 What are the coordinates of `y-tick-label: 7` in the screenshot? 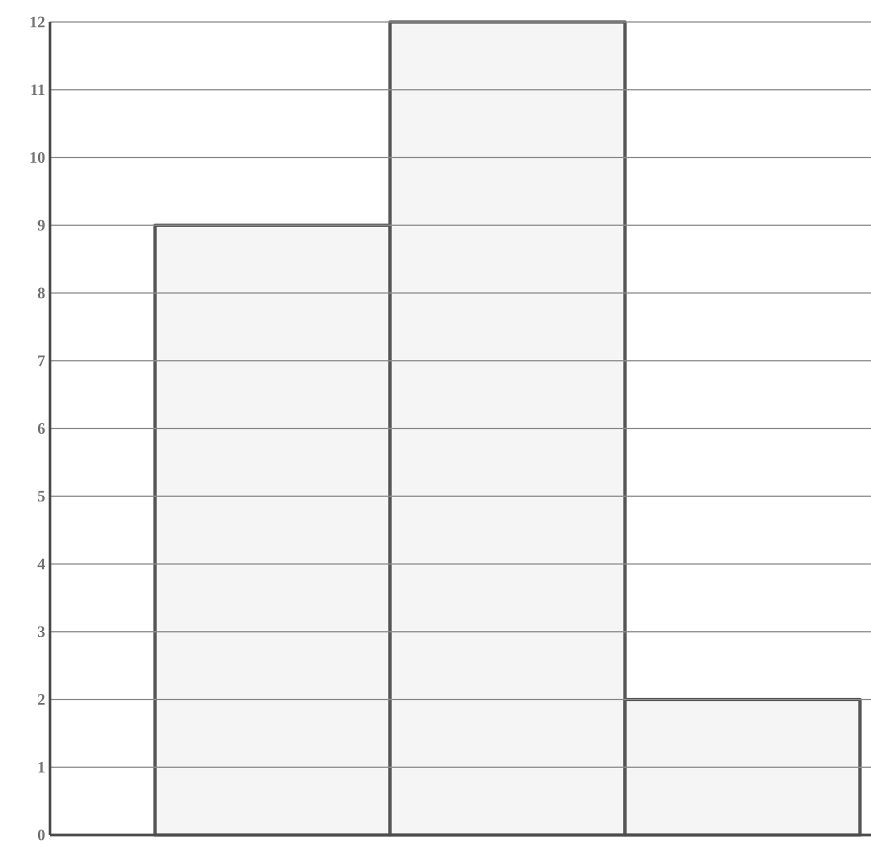 It's located at (41, 361).